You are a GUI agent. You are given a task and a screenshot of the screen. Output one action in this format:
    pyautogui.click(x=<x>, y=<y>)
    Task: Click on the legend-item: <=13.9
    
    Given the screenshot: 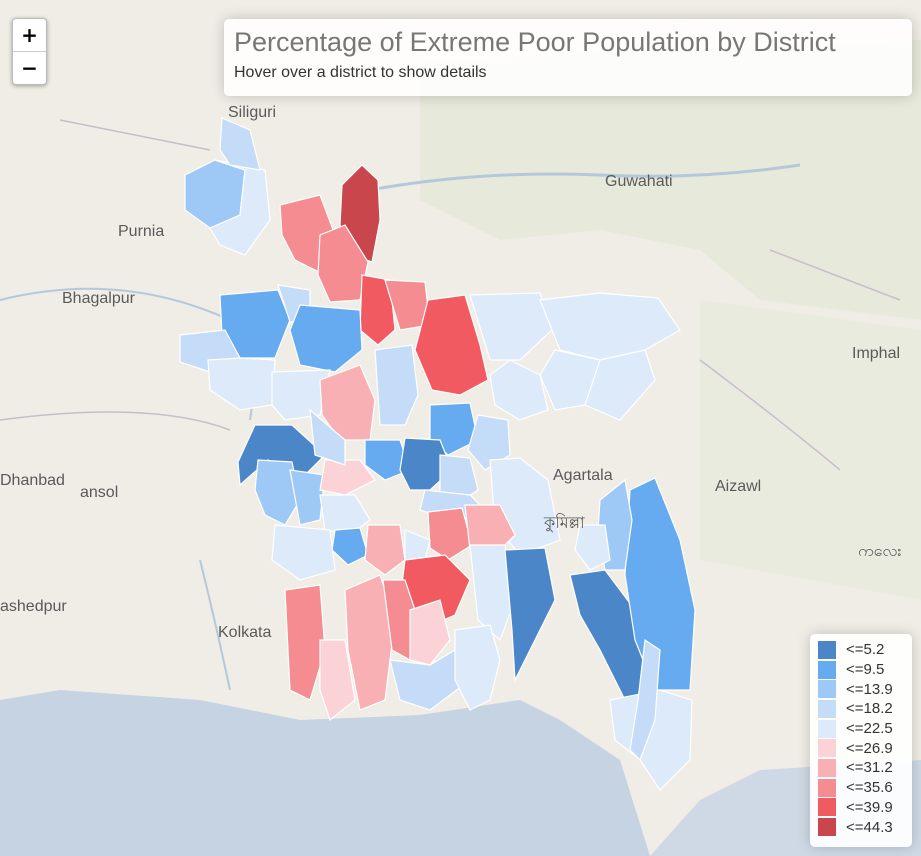 What is the action you would take?
    pyautogui.click(x=861, y=689)
    